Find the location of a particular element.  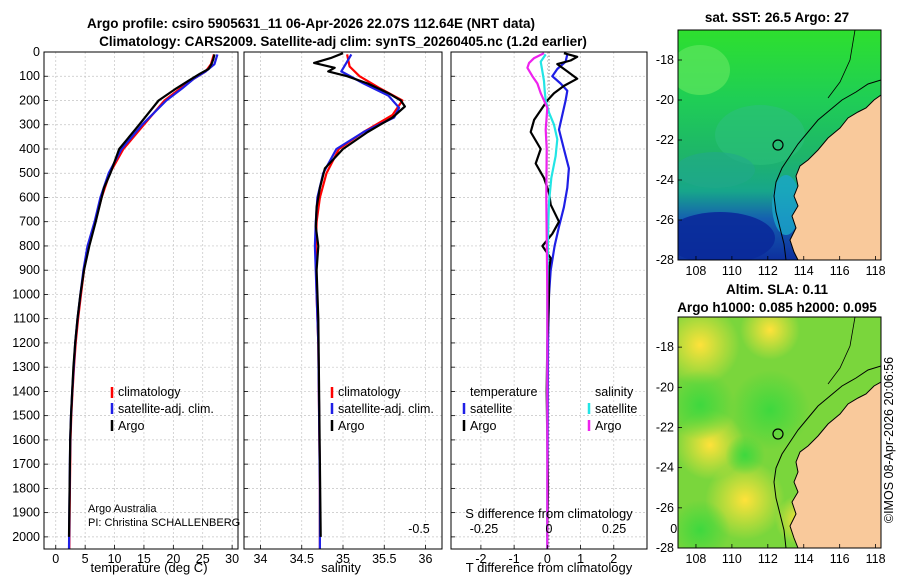

legend-t-argo: Argo is located at coordinates (483, 426).